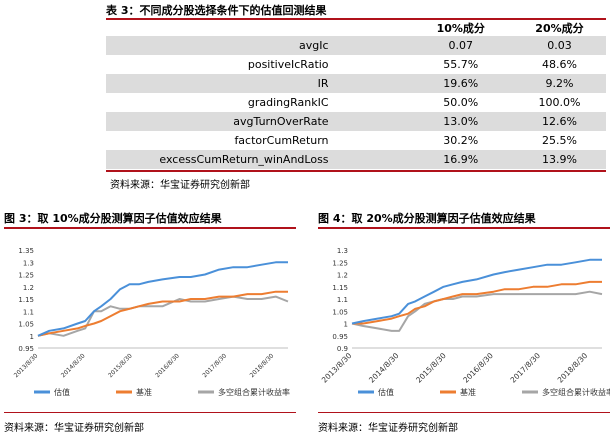 The height and width of the screenshot is (437, 614). I want to click on row-value-20pct: 25.5%, so click(559, 140).